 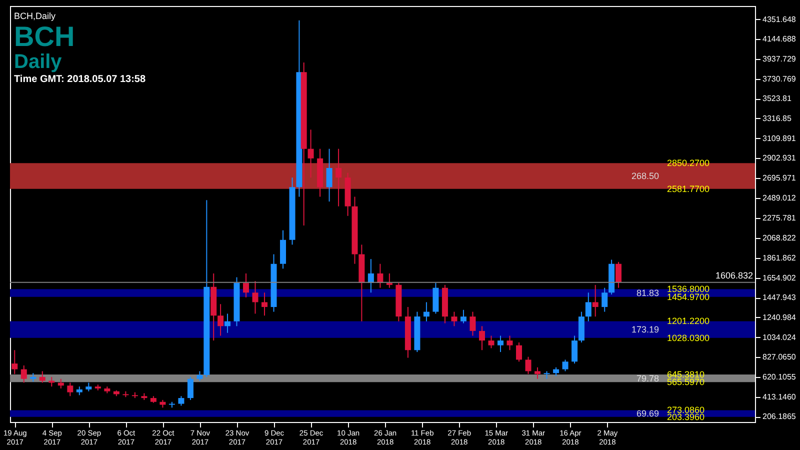 I want to click on y-tick-label: 3523.81, so click(x=777, y=99).